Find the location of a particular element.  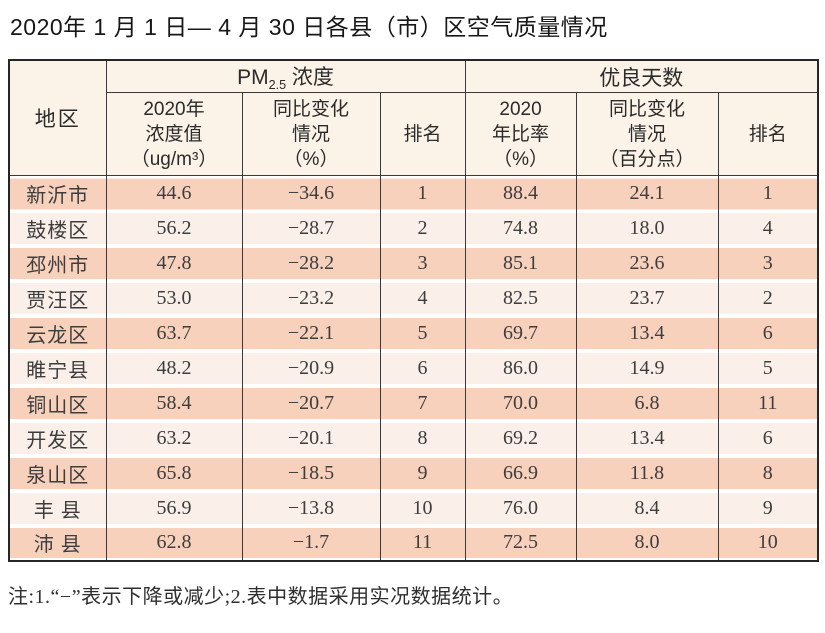

table-row: 云龙区 63.7 −22.1 5 69.7 13.4 6 is located at coordinates (413, 333).